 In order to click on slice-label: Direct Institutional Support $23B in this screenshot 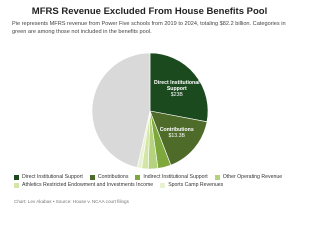, I will do `click(177, 89)`.